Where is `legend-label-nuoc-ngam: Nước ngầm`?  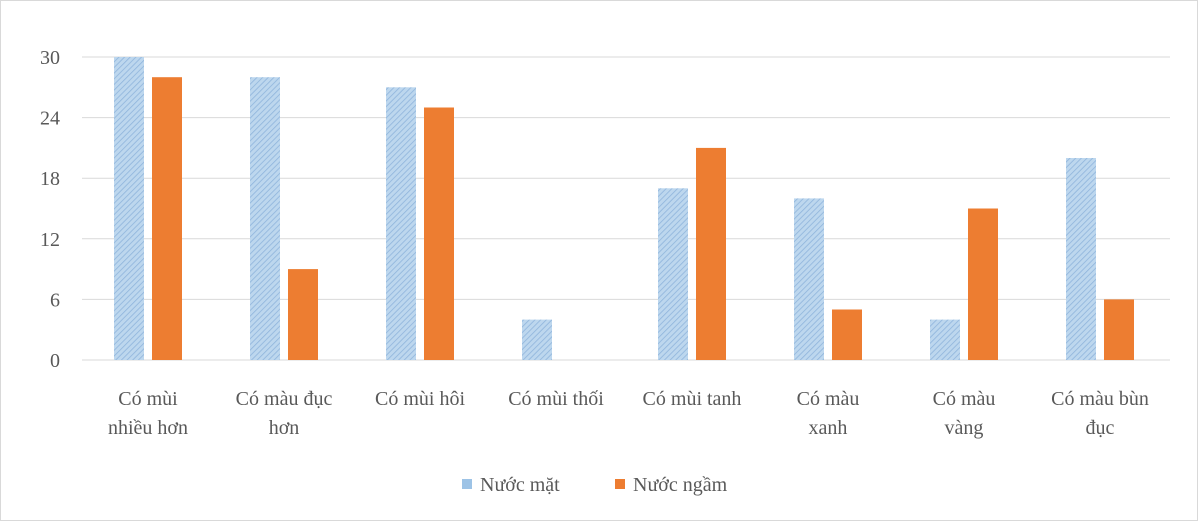
legend-label-nuoc-ngam: Nước ngầm is located at coordinates (680, 485).